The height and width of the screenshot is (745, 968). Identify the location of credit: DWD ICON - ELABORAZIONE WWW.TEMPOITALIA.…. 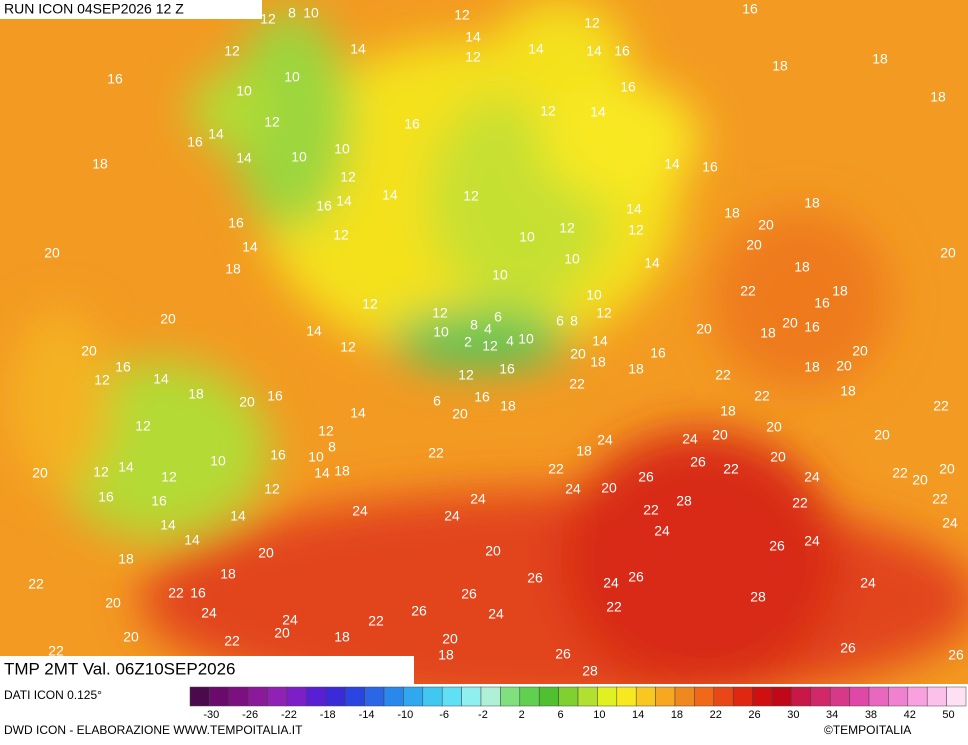
(153, 730).